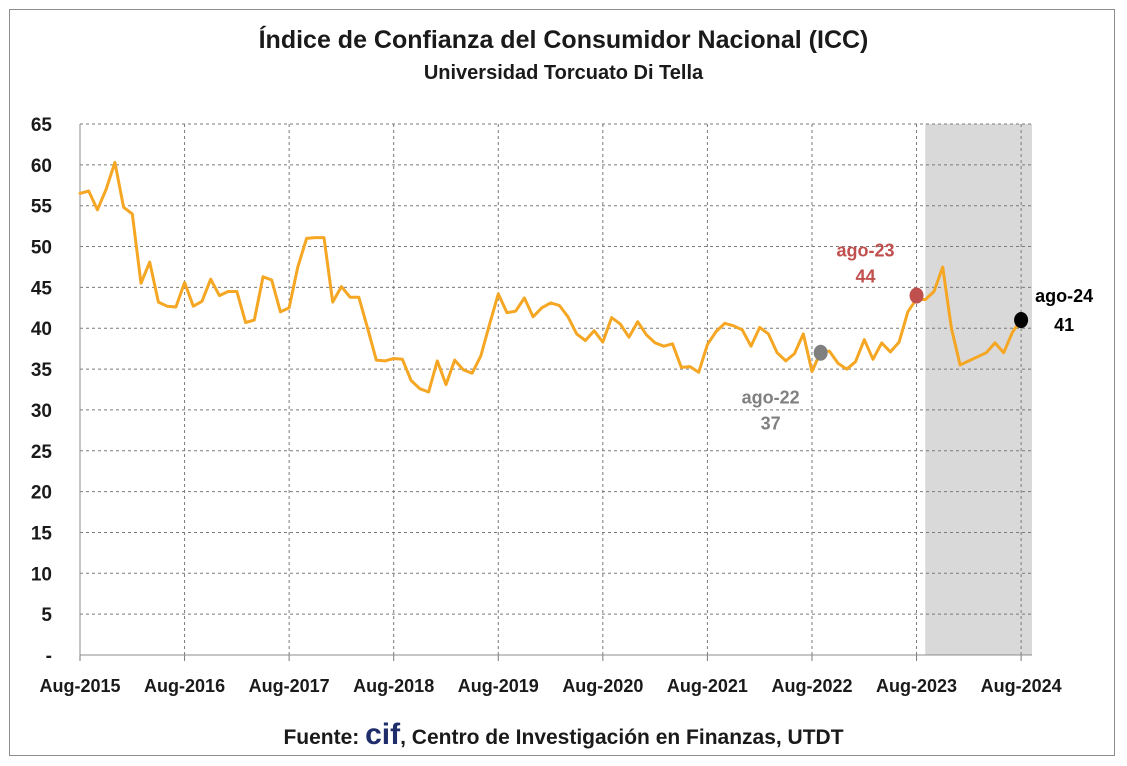  What do you see at coordinates (41, 166) in the screenshot?
I see `y-tick-label: 60` at bounding box center [41, 166].